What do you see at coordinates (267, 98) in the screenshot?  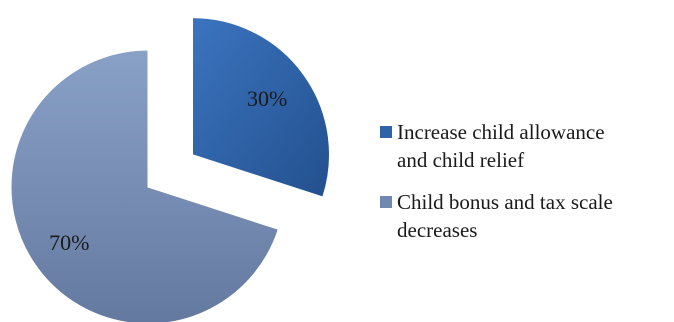 I see `data-label-child-allowance: 30%` at bounding box center [267, 98].